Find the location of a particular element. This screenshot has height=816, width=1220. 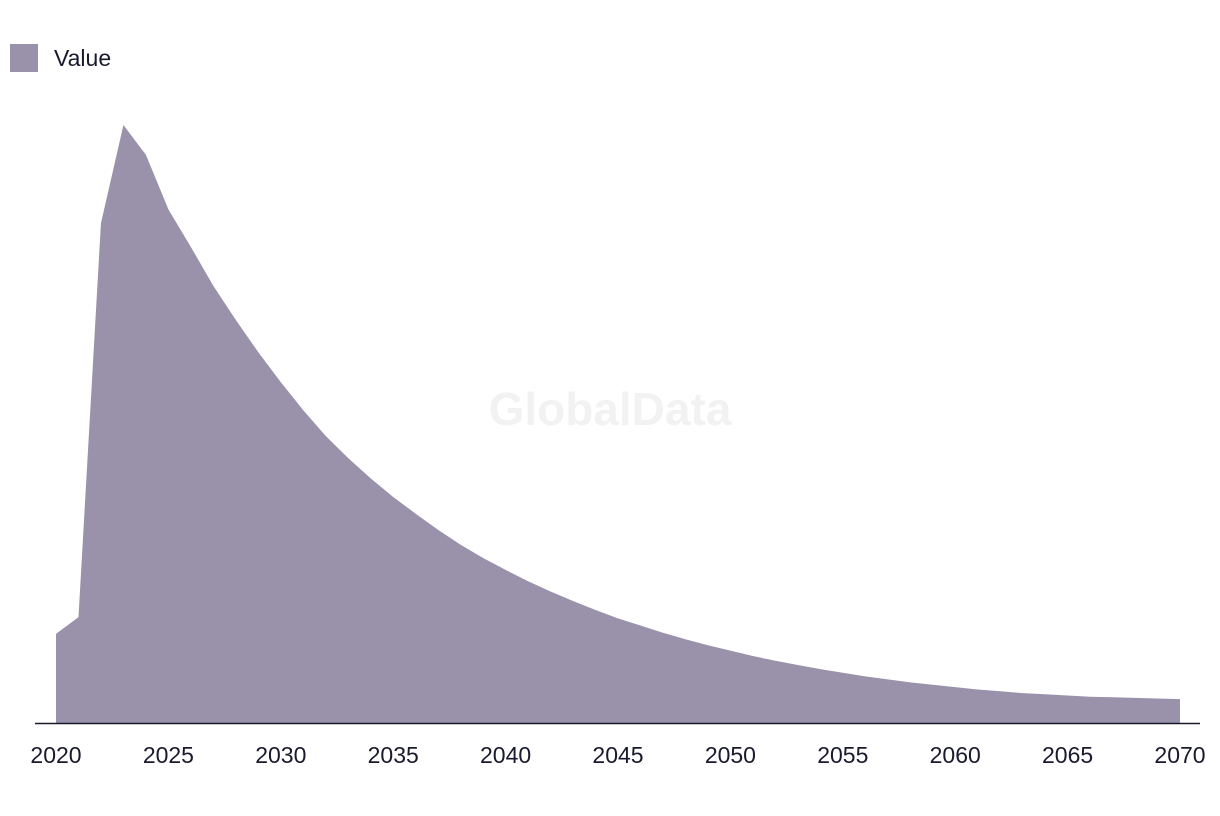

x-tick-label-2065: 2065 is located at coordinates (1067, 755).